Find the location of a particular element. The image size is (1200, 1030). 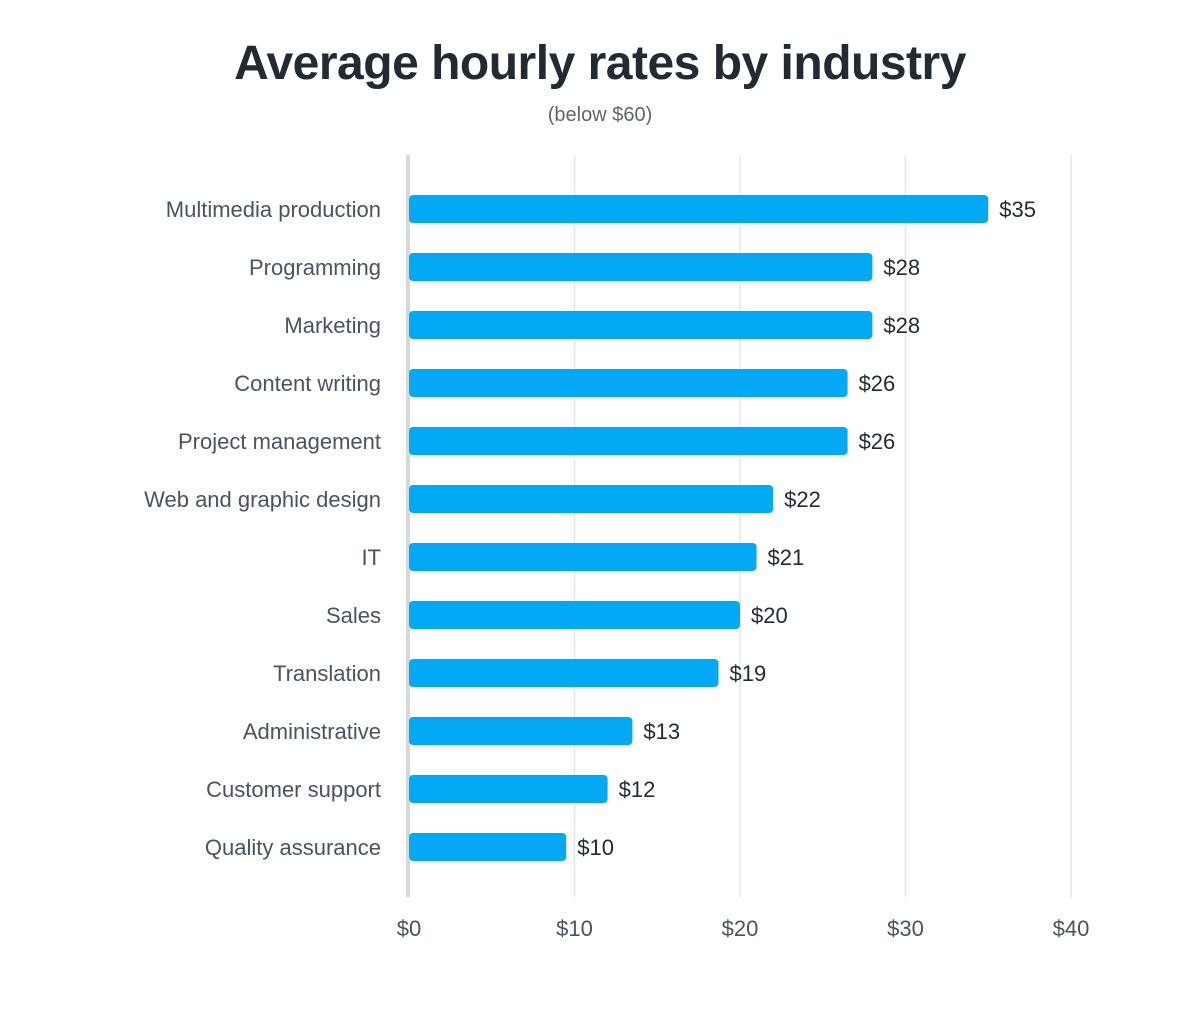

chart-title: Average hourly rates by industry is located at coordinates (600, 63).